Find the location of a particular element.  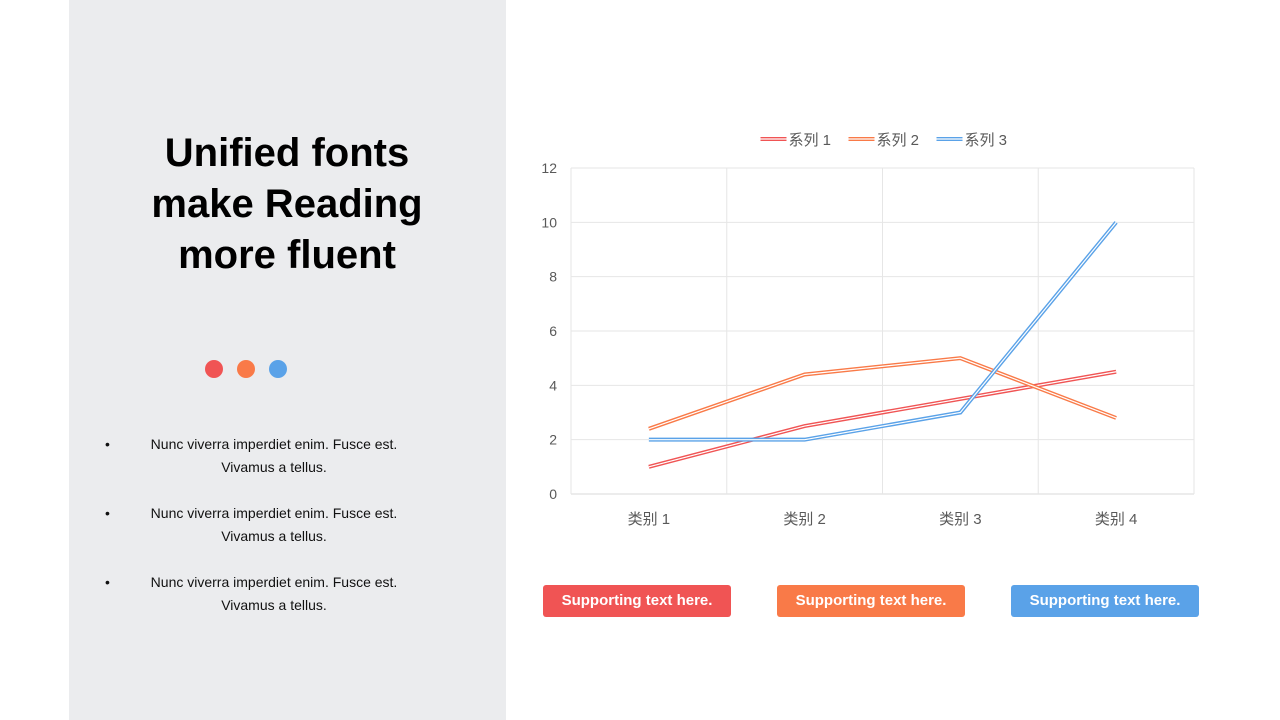

legend-label: 系列 1 is located at coordinates (810, 140).